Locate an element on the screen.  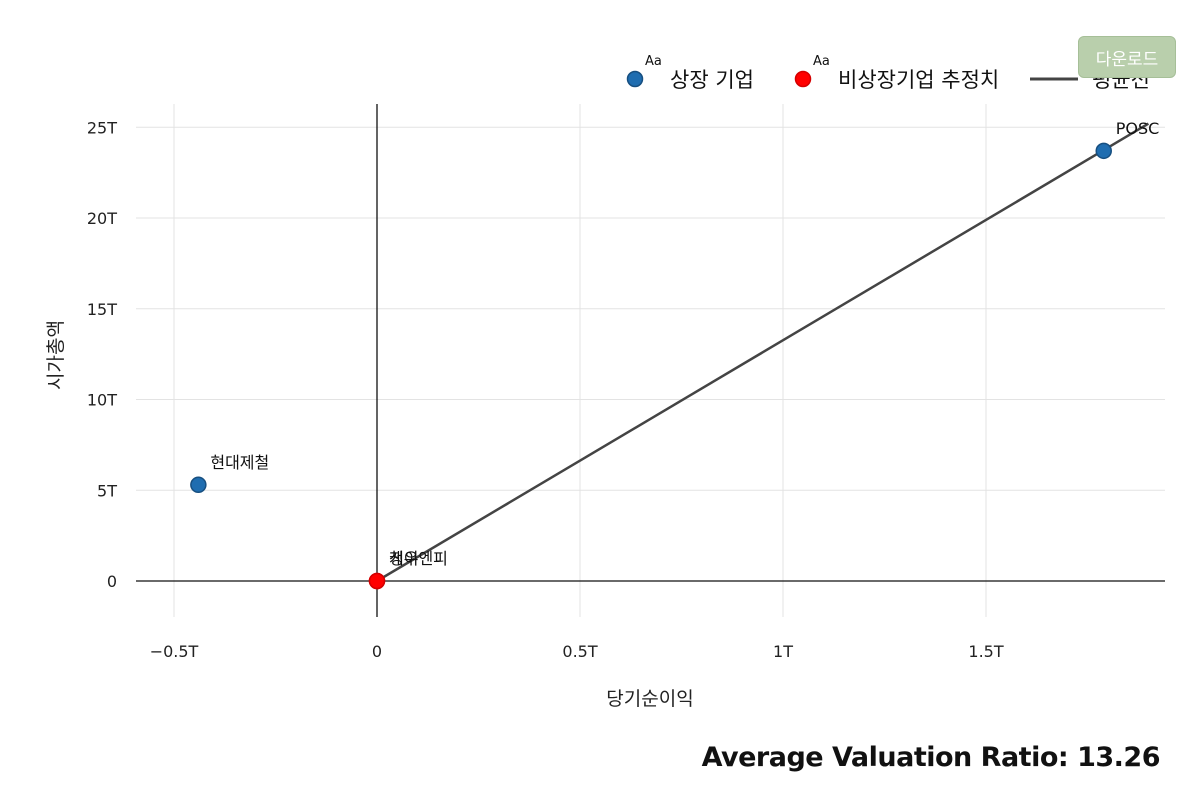
average-valuation-ratio: Average Valuation Ratio: 13.26 is located at coordinates (931, 757).